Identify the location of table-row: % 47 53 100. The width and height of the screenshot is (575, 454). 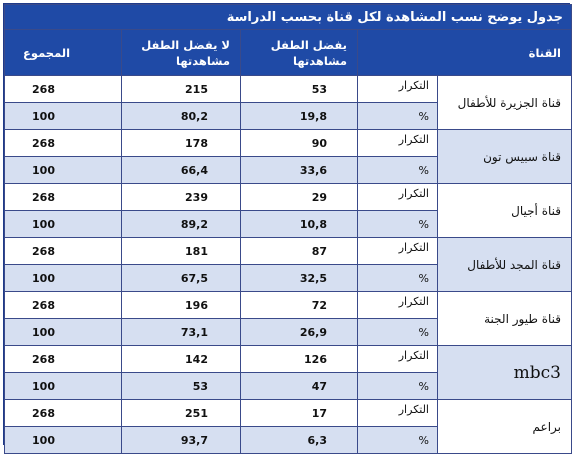
(288, 386).